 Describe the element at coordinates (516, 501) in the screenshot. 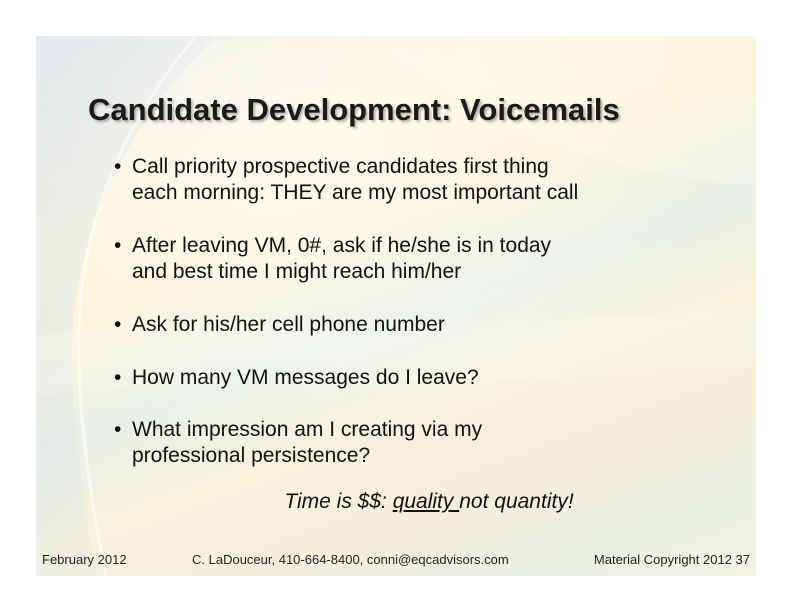

I see `tagline-suffix: not quantity!` at that location.